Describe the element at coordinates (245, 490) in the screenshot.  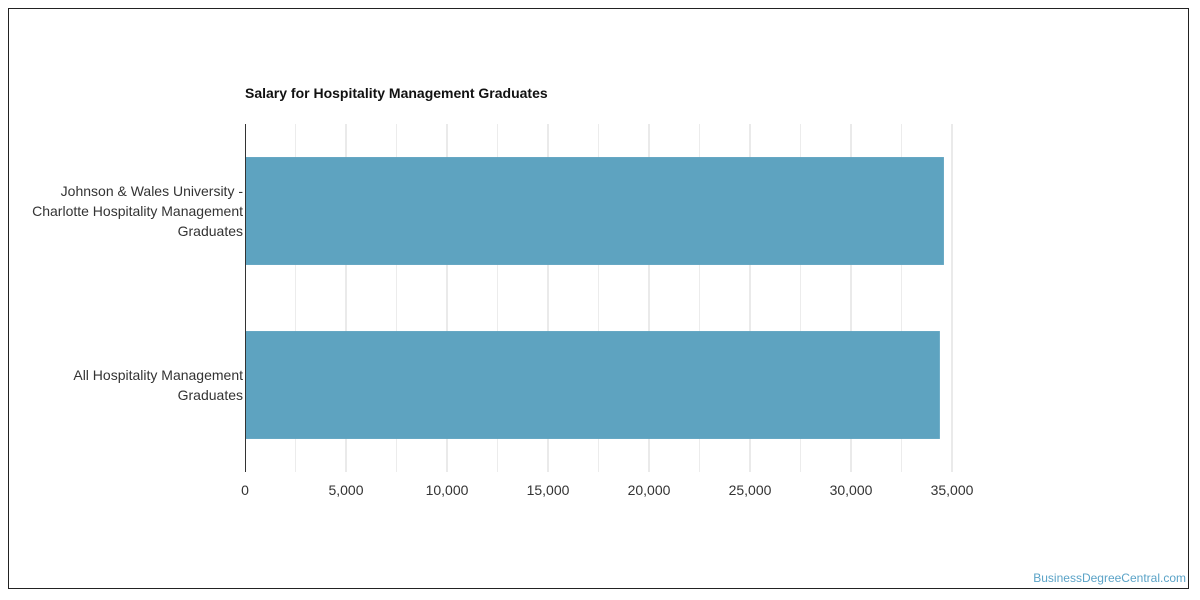
I see `x-tick-label: 0` at that location.